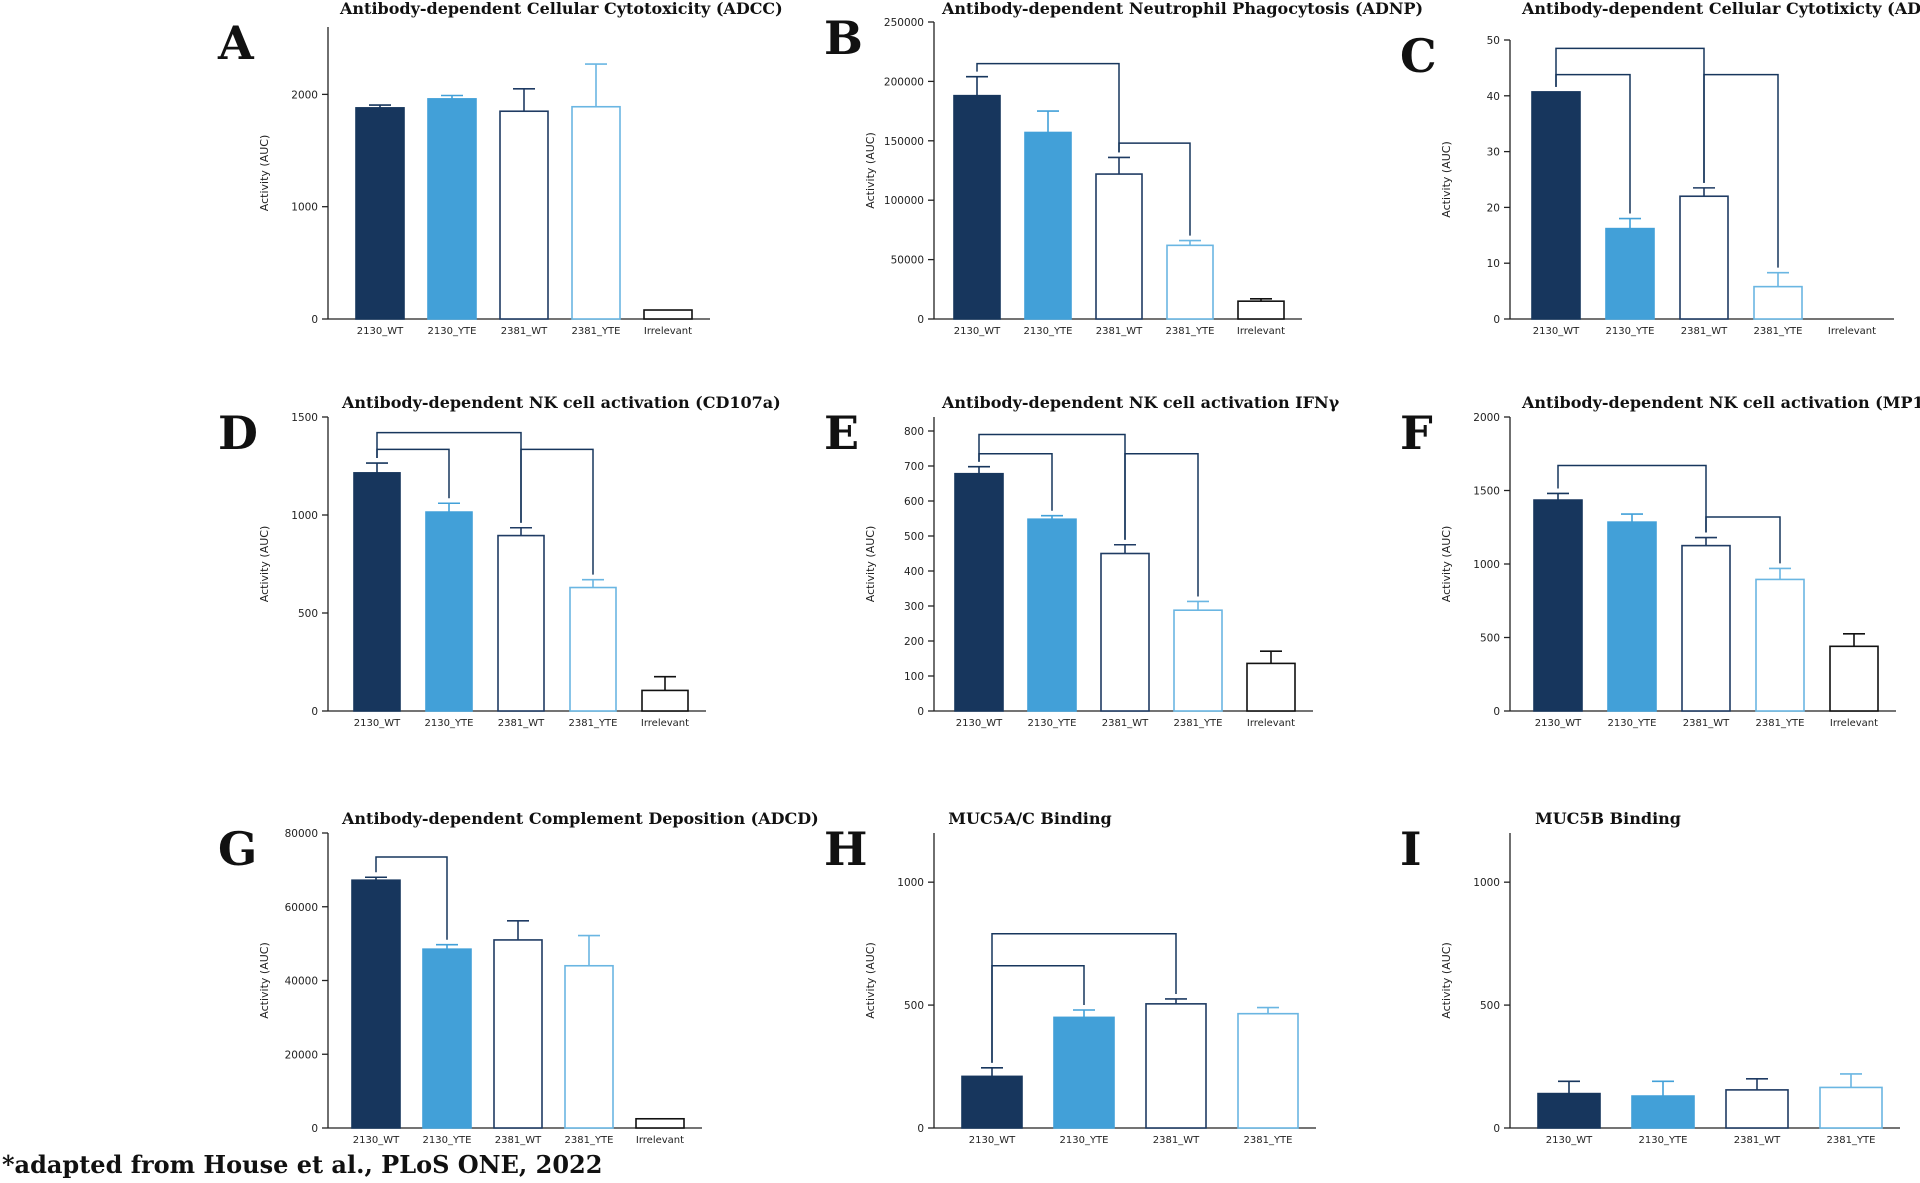 This screenshot has width=1920, height=1183. I want to click on panel-letter: E, so click(841, 433).